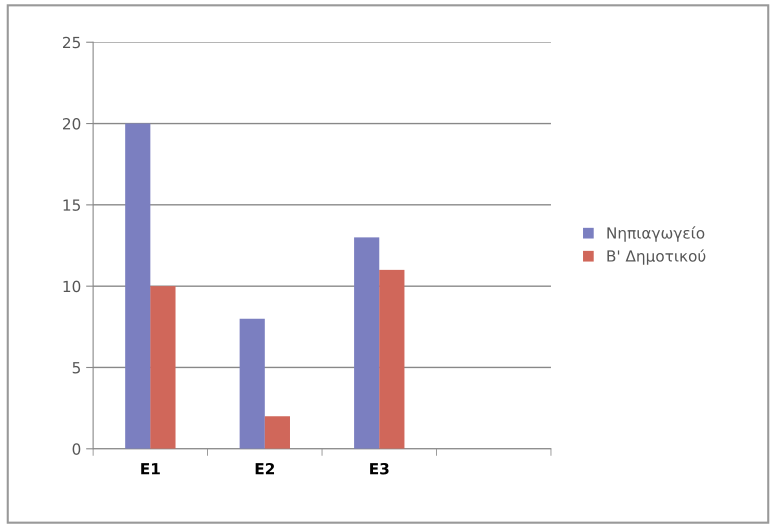 The height and width of the screenshot is (528, 776). What do you see at coordinates (76, 449) in the screenshot?
I see `y-tick-label: 0` at bounding box center [76, 449].